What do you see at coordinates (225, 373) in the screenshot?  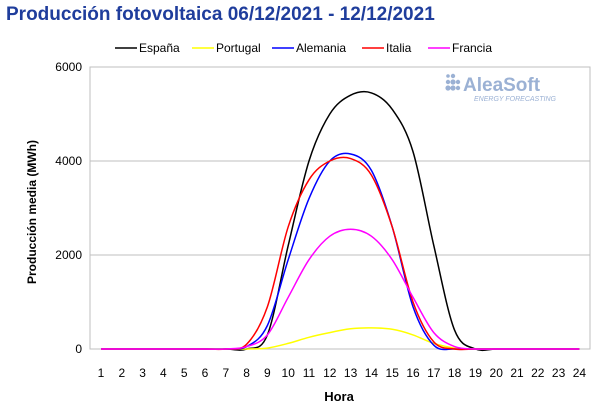 I see `x-tick-label: 7` at bounding box center [225, 373].